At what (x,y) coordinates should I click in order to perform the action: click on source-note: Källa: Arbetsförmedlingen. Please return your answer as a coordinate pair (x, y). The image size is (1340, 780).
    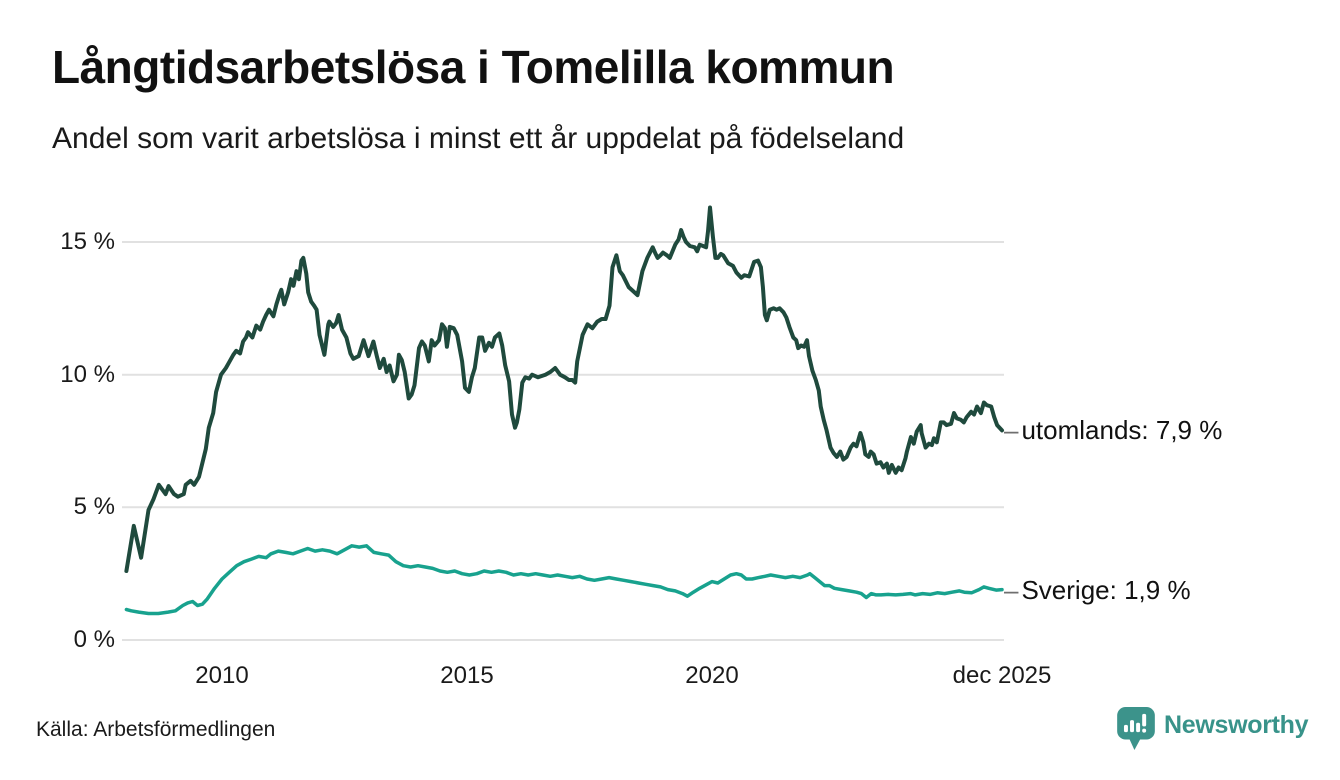
    Looking at the image, I should click on (156, 729).